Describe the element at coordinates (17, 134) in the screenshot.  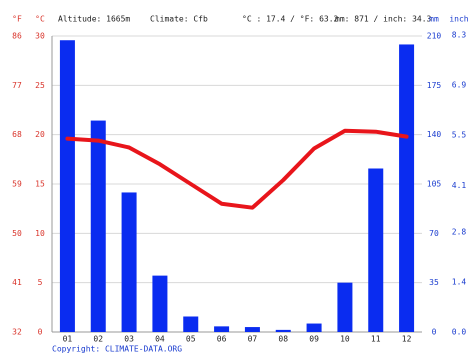
I see `f-tick-label: 68` at that location.